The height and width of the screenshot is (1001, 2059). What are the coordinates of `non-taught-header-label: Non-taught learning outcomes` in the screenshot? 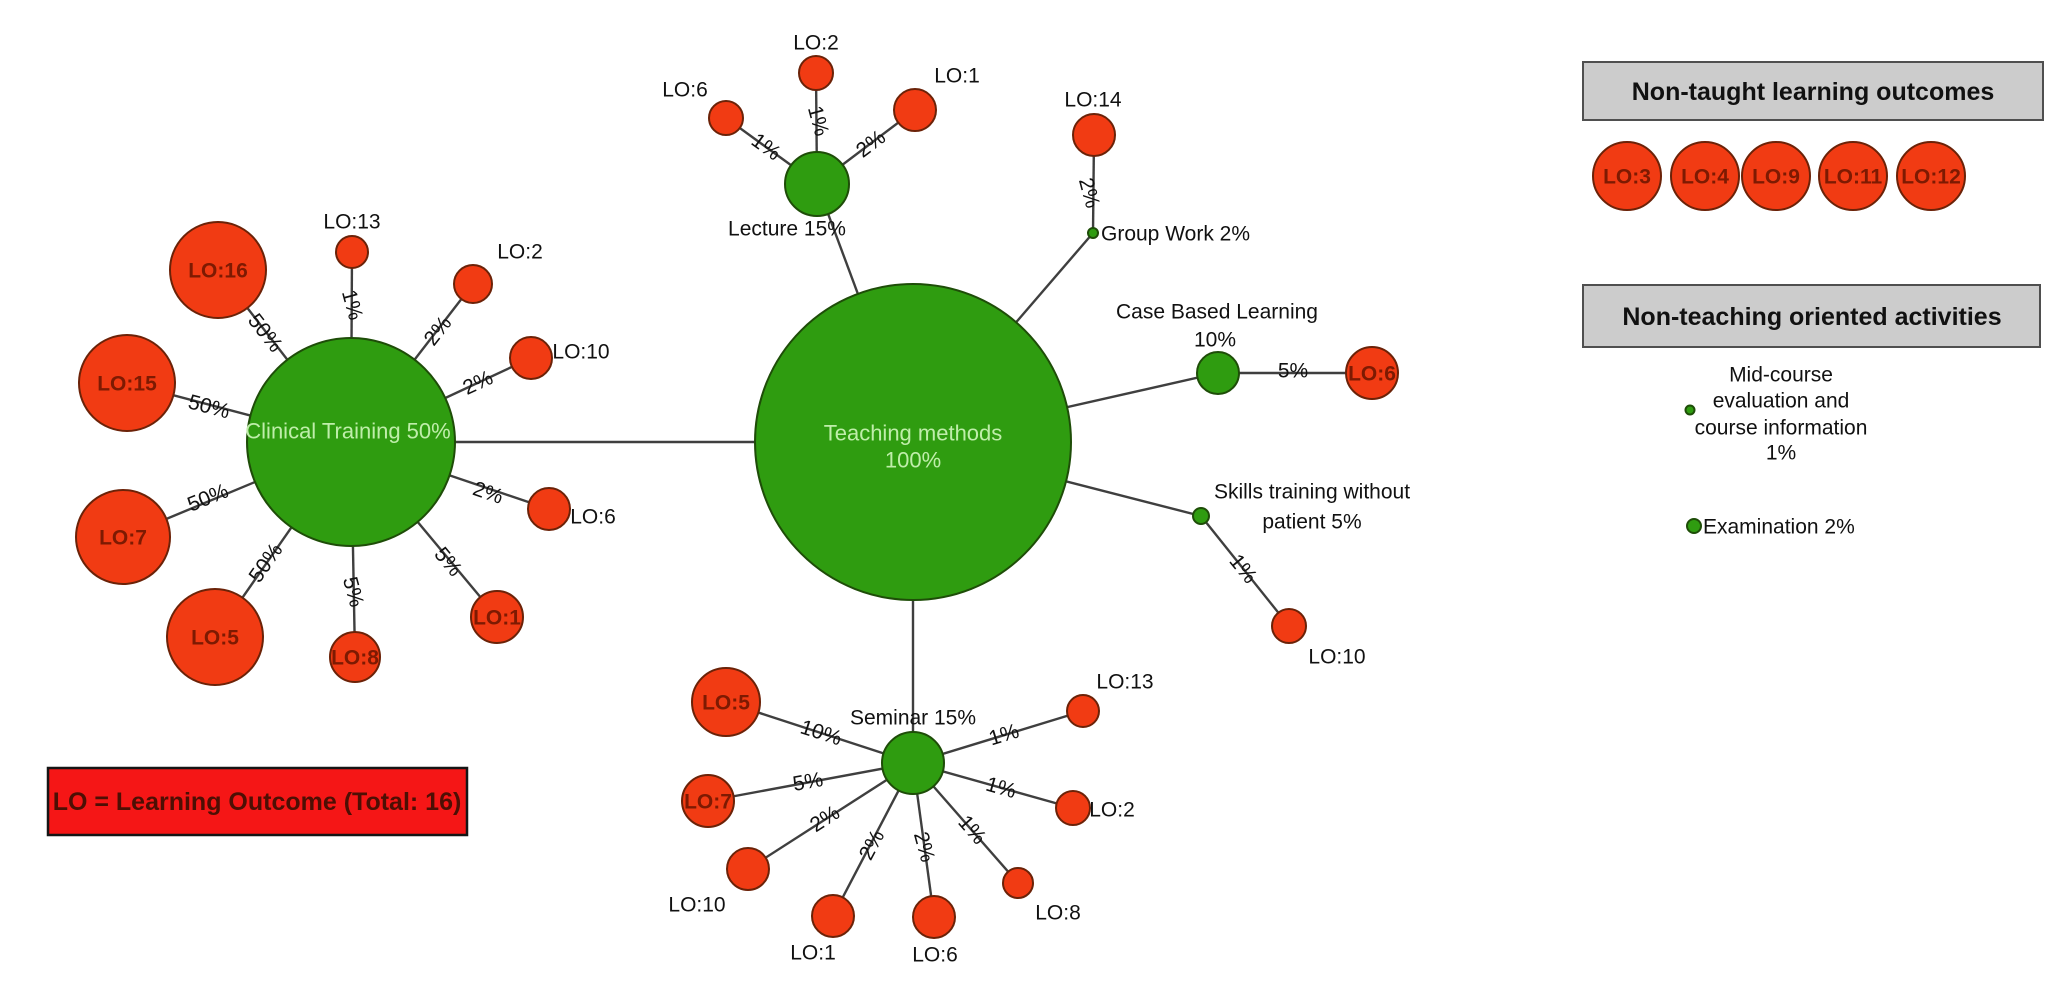 It's located at (1813, 92).